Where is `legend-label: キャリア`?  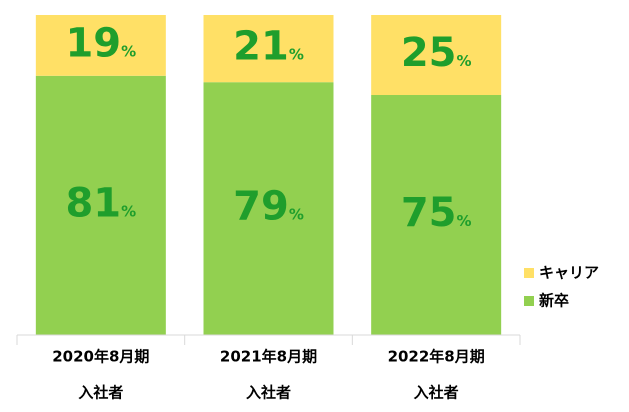
legend-label: キャリア is located at coordinates (569, 273).